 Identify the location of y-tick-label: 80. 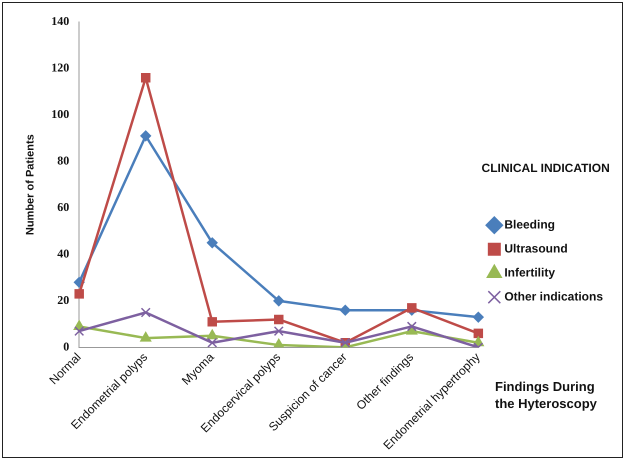
(63, 161).